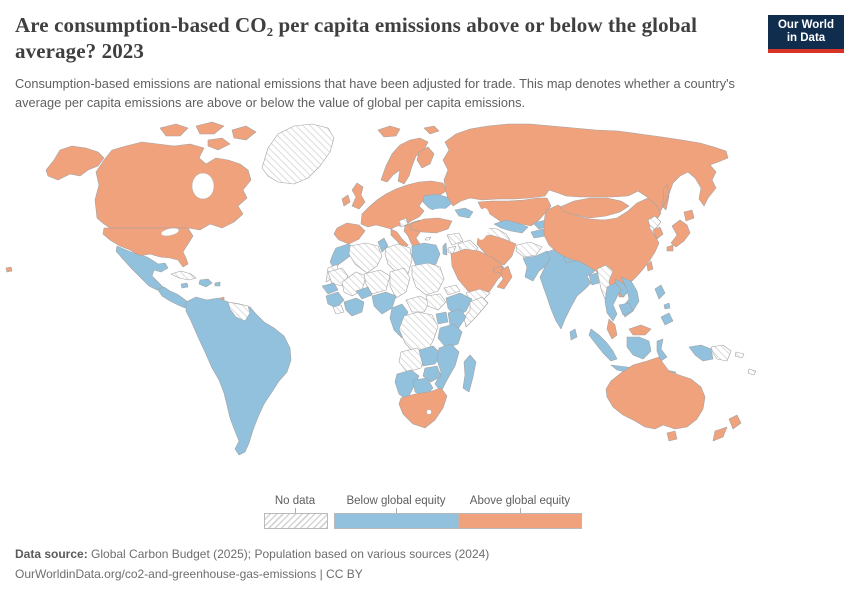  I want to click on country-chad, so click(400, 283).